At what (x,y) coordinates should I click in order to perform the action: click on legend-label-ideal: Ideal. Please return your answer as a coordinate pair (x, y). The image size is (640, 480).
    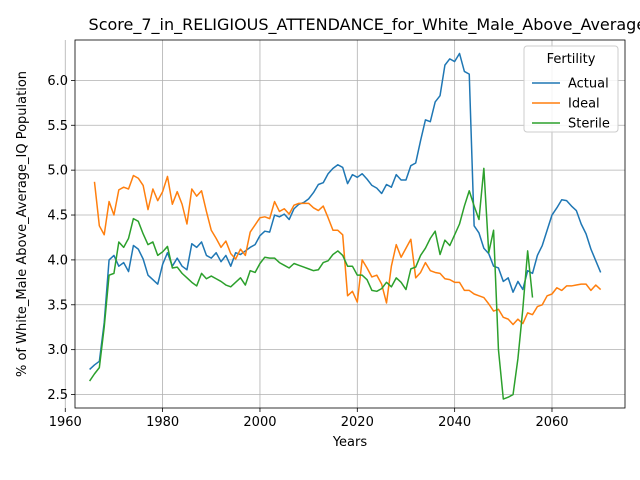
    Looking at the image, I should click on (584, 104).